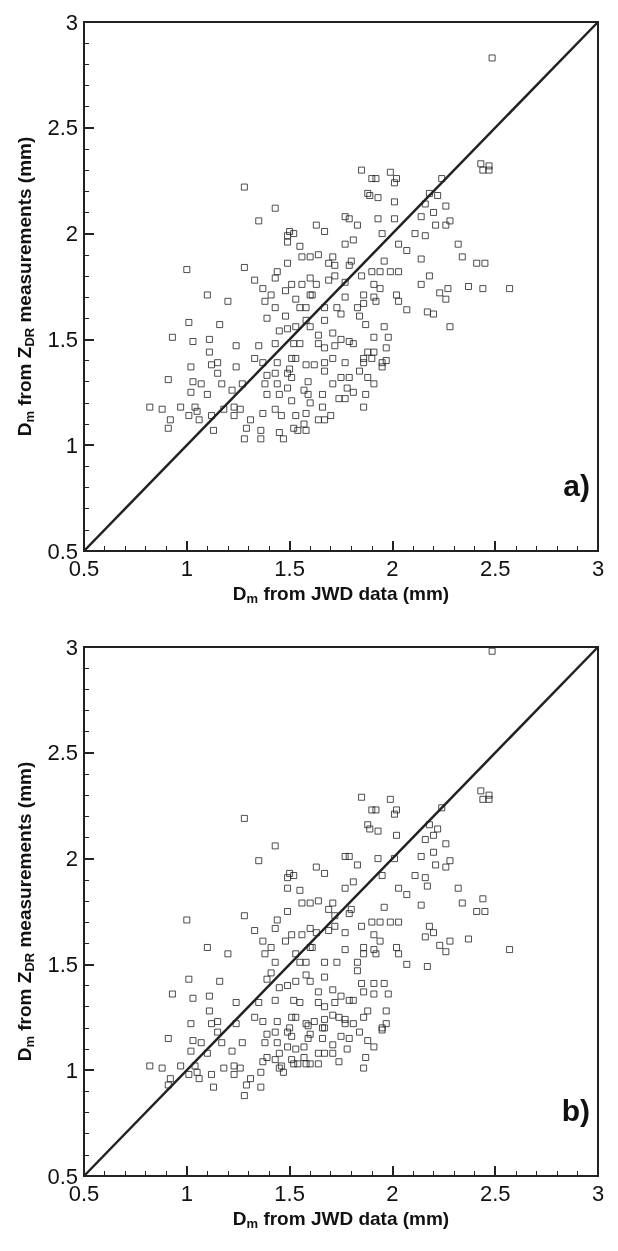  Describe the element at coordinates (576, 1110) in the screenshot. I see `annotation: b)` at that location.